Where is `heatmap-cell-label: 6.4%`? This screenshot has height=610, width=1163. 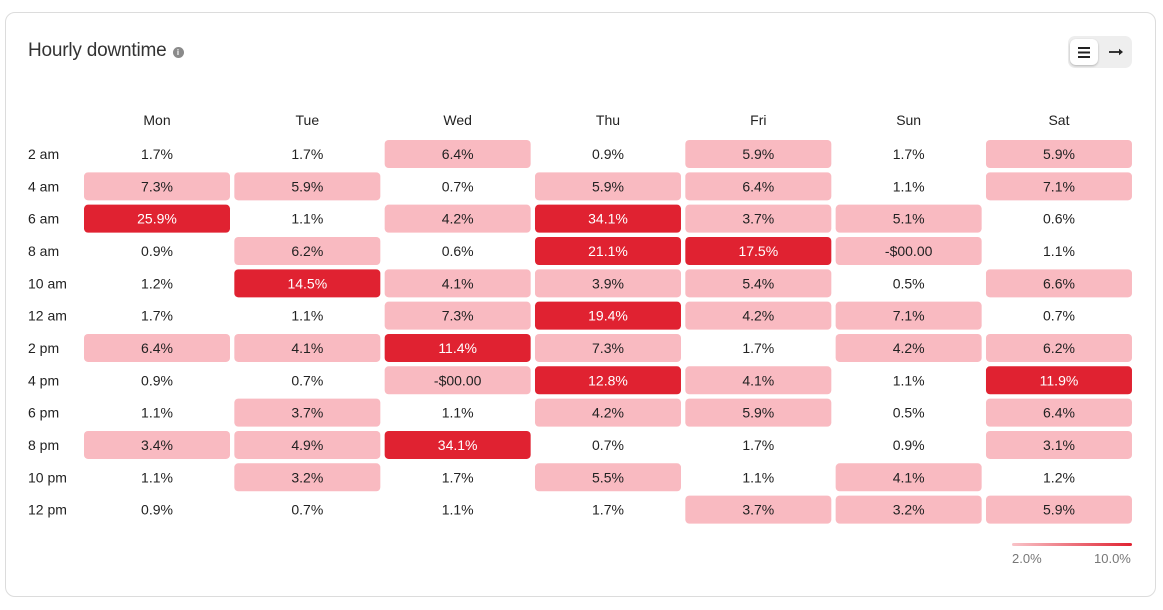
heatmap-cell-label: 6.4% is located at coordinates (458, 154).